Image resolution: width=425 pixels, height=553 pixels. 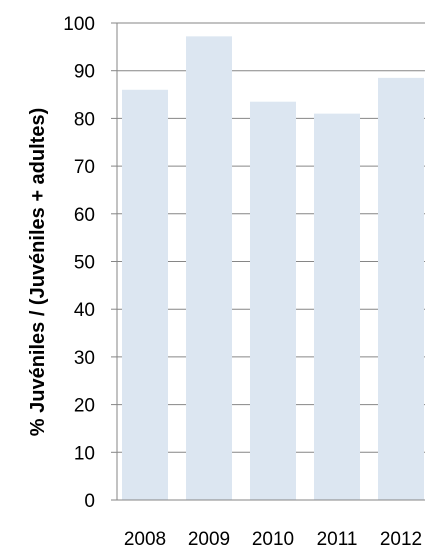 What do you see at coordinates (209, 538) in the screenshot?
I see `x-tick-label: 2009` at bounding box center [209, 538].